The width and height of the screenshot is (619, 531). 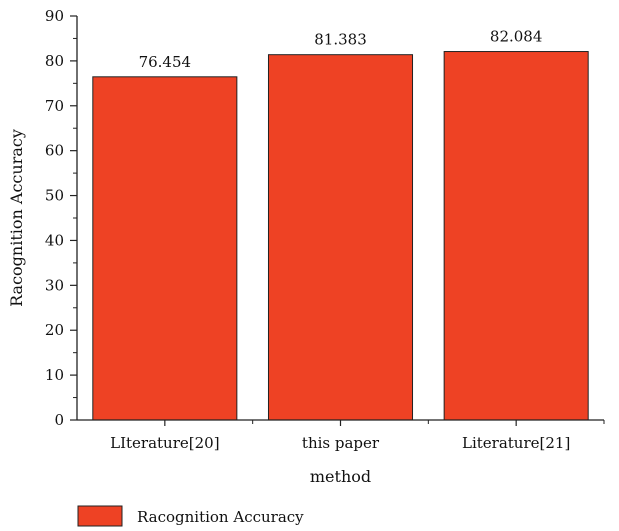 I want to click on legend: Racognition Accuracy, so click(x=190, y=516).